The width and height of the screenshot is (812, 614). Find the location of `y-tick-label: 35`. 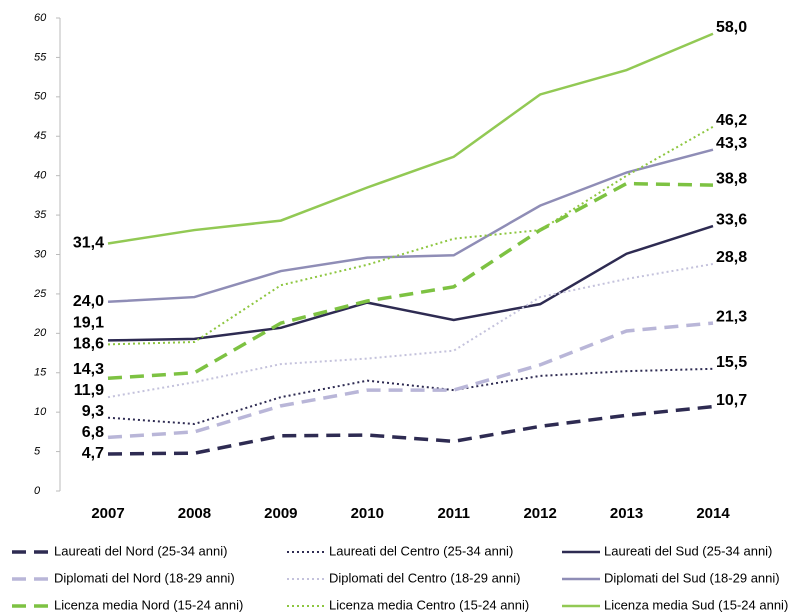

y-tick-label: 35 is located at coordinates (40, 215).